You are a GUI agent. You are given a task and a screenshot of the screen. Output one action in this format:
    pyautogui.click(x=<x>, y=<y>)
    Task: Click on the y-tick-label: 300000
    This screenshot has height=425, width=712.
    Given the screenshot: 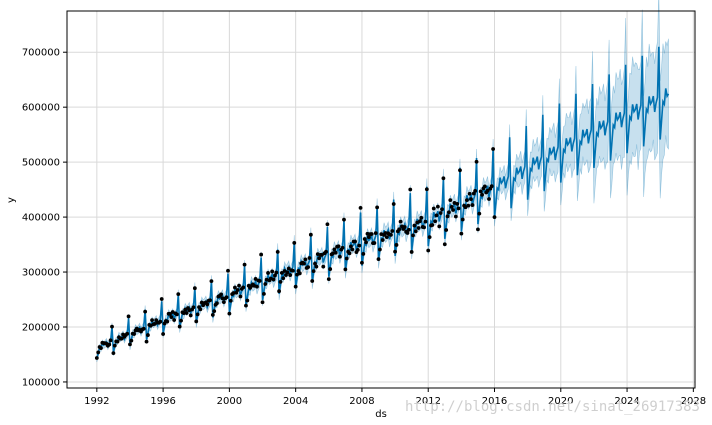 What is the action you would take?
    pyautogui.click(x=41, y=273)
    